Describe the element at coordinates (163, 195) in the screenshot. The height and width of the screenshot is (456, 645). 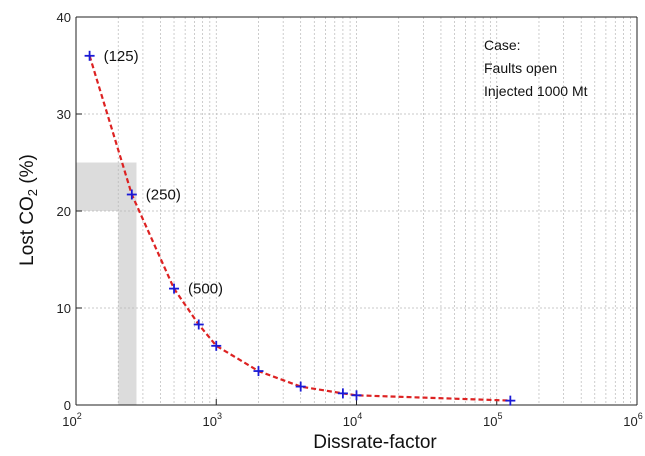
I see `point-label: (250)` at that location.